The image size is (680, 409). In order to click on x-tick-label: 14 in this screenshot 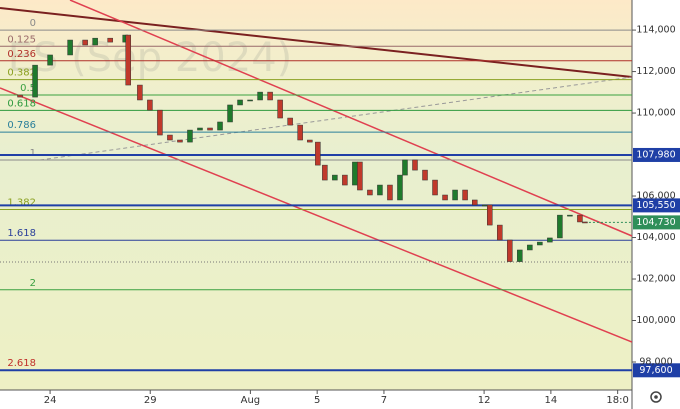, I will do `click(551, 400)`.